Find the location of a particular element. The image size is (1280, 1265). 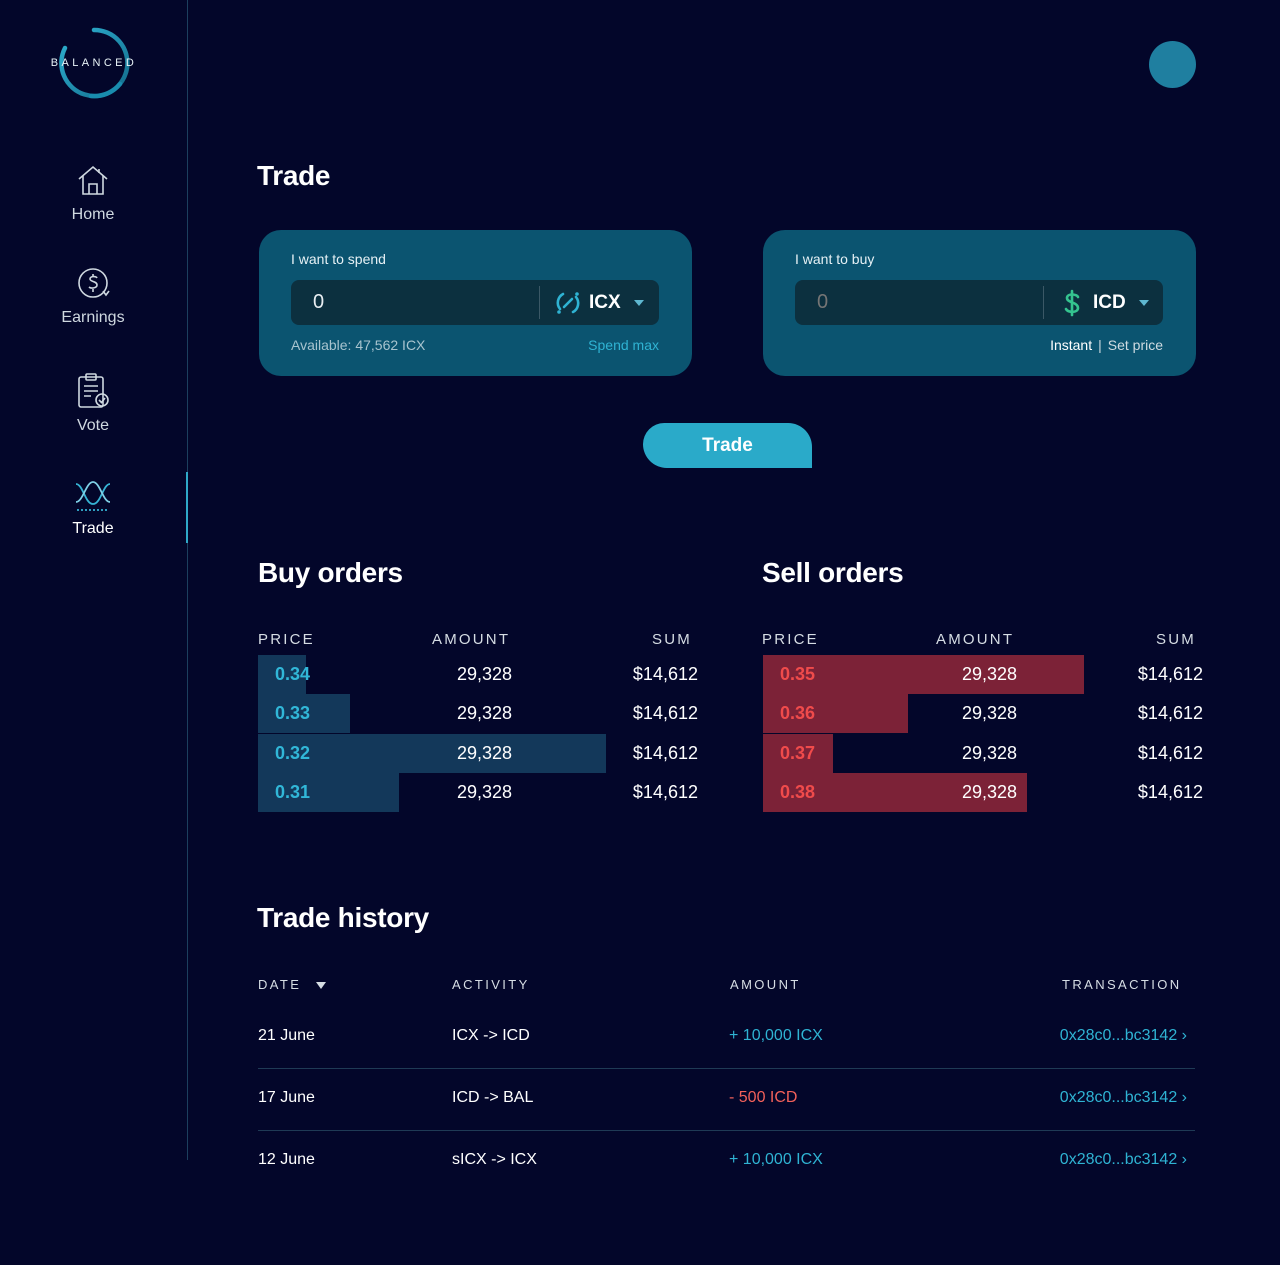

buy-order-row: 0.31 29,328 $14,612 is located at coordinates (478, 792).